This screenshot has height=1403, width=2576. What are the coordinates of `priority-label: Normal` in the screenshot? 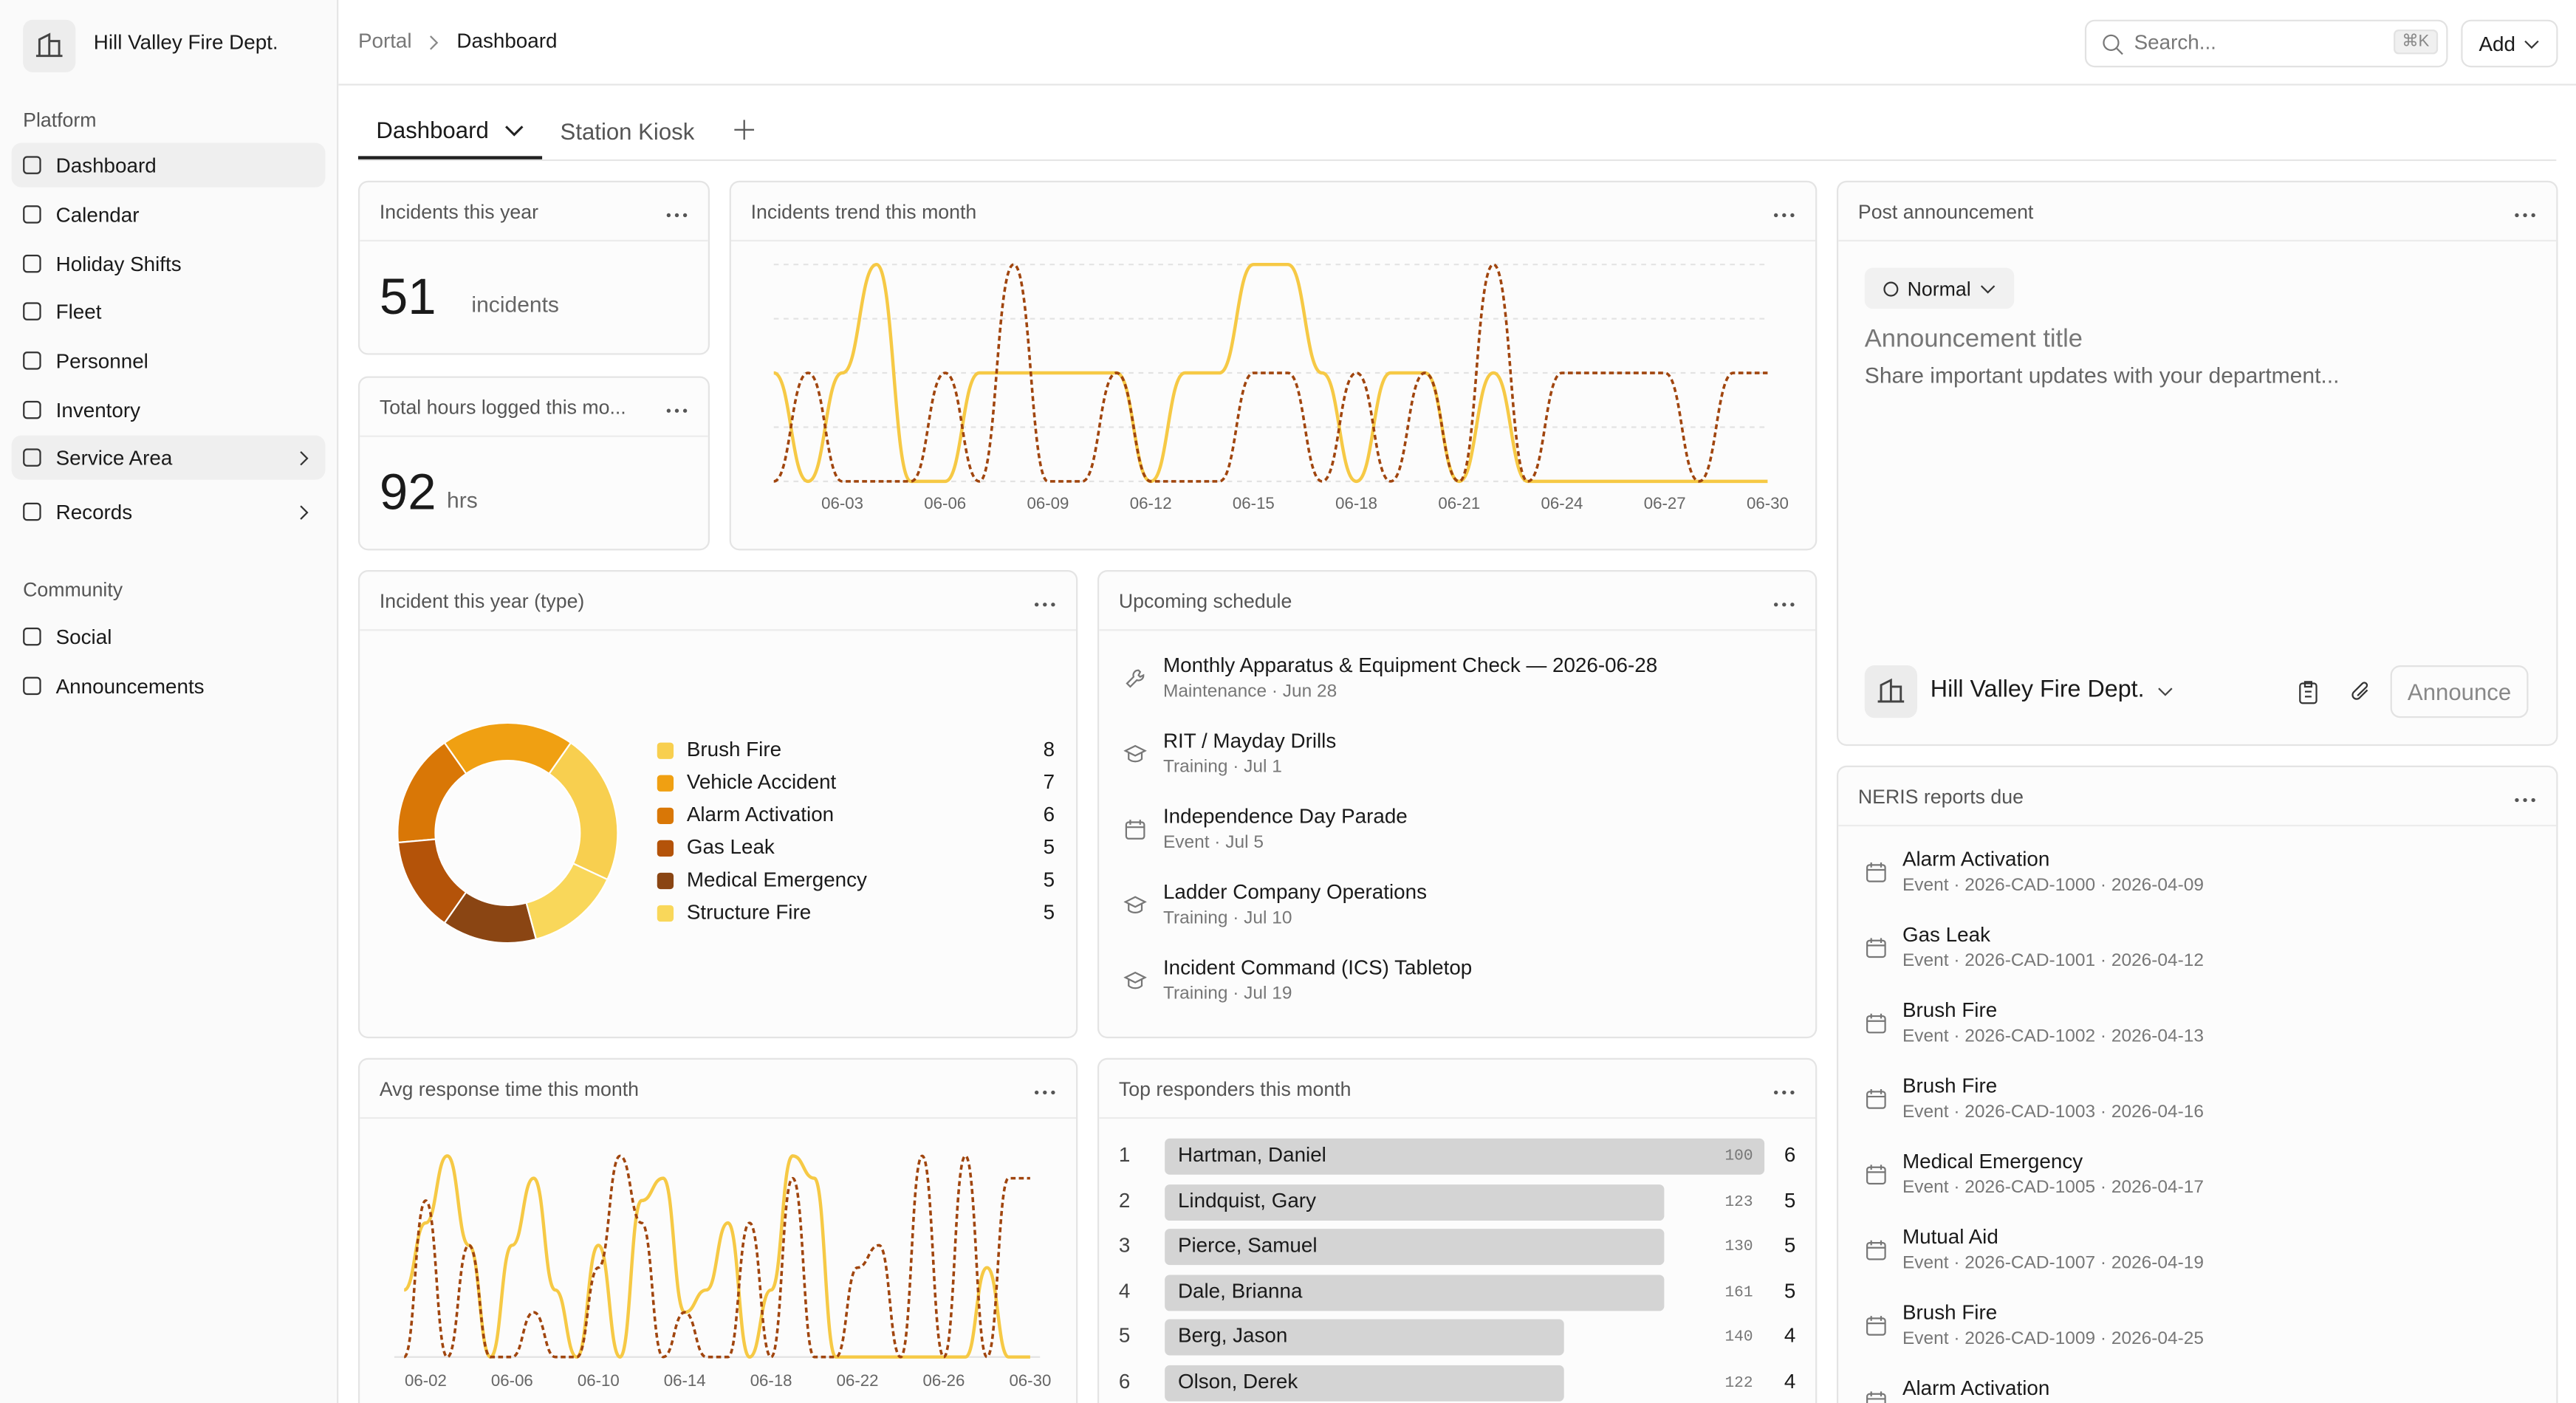 It's located at (1939, 289).